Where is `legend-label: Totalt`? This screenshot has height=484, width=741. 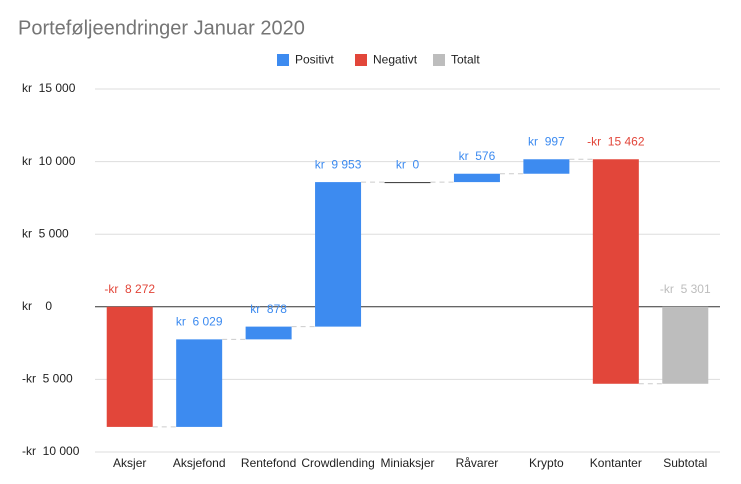
legend-label: Totalt is located at coordinates (465, 60).